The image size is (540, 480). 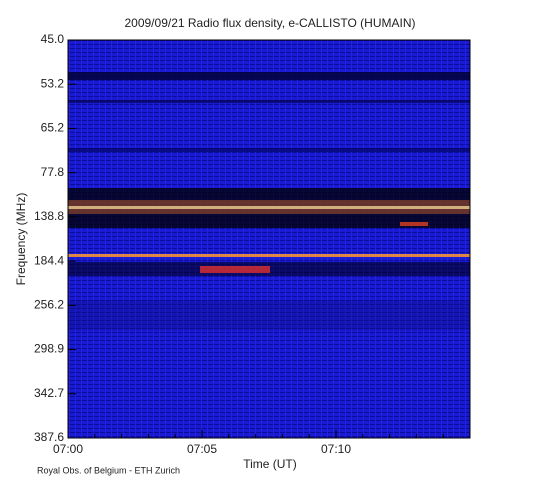 I want to click on x-tick-label: 07:05, so click(x=202, y=449).